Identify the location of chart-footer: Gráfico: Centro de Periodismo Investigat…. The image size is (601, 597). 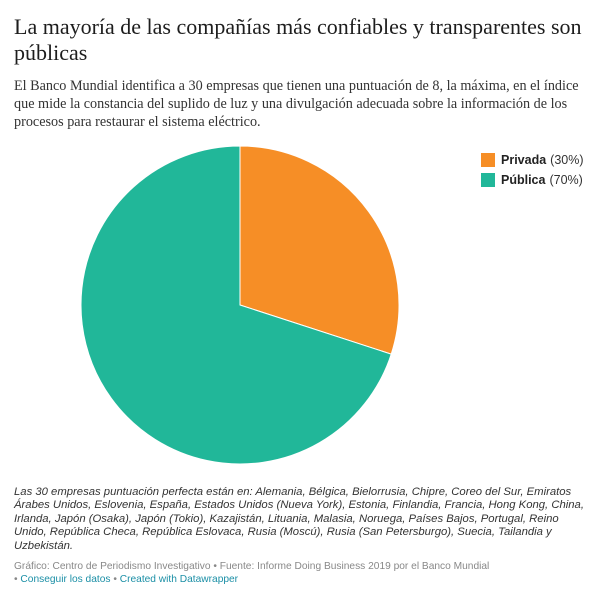
(301, 573).